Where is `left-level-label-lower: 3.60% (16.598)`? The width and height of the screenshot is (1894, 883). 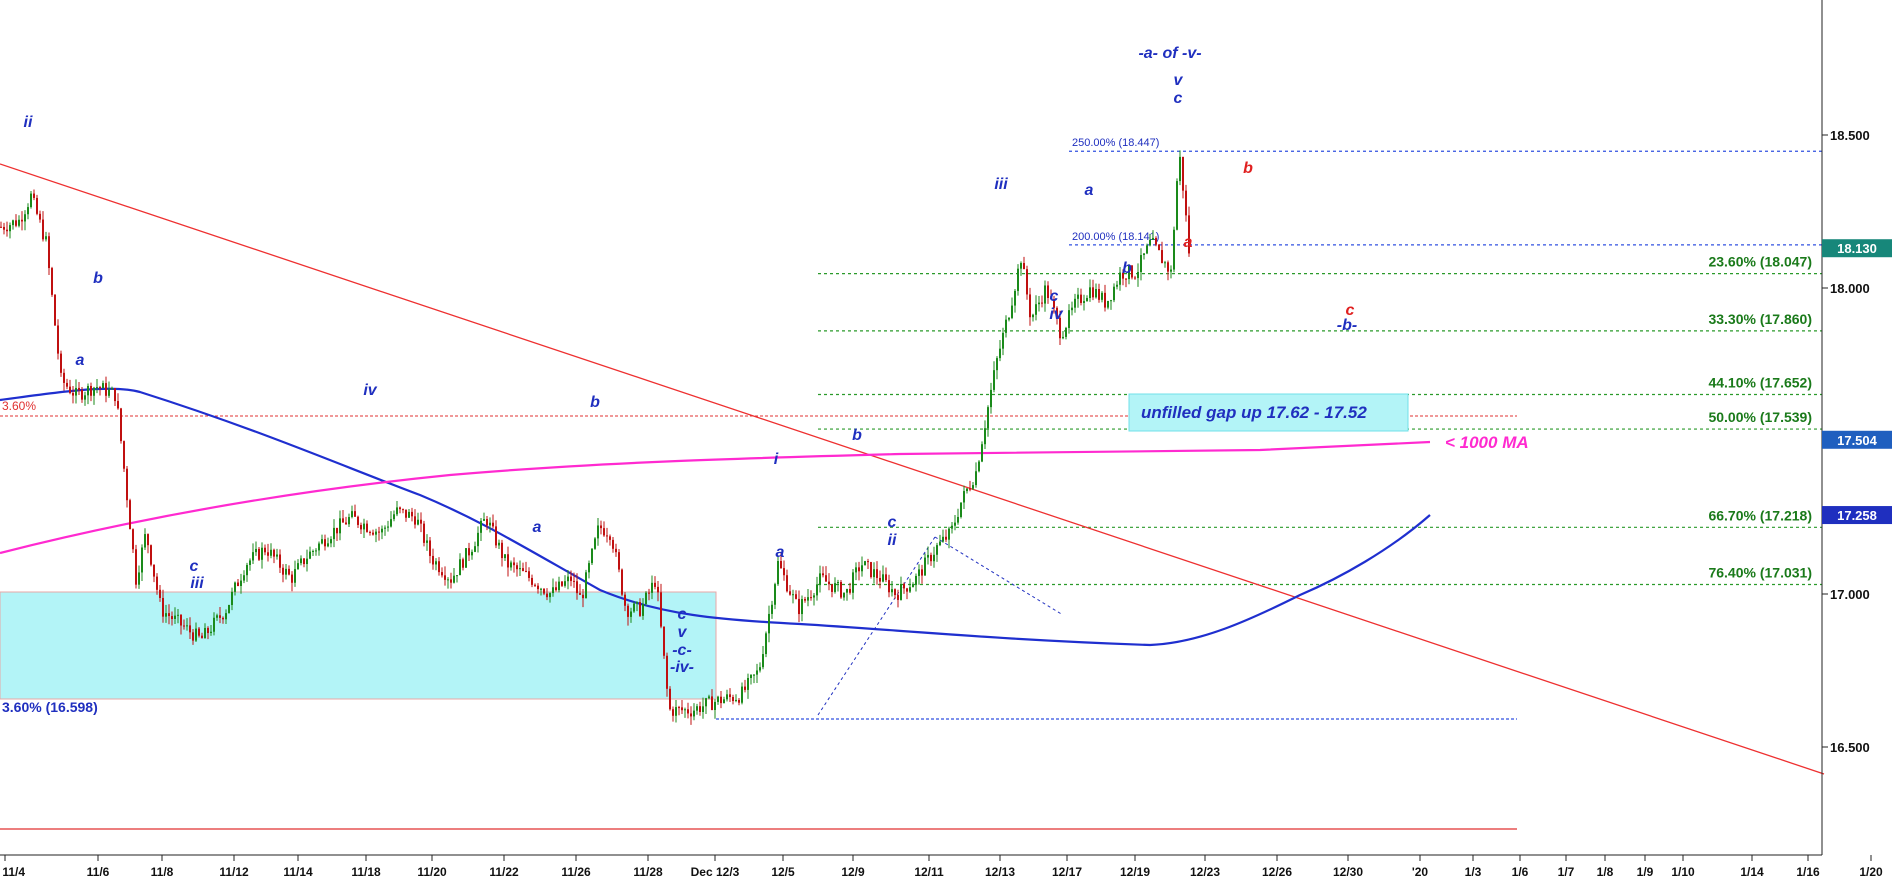 left-level-label-lower: 3.60% (16.598) is located at coordinates (50, 707).